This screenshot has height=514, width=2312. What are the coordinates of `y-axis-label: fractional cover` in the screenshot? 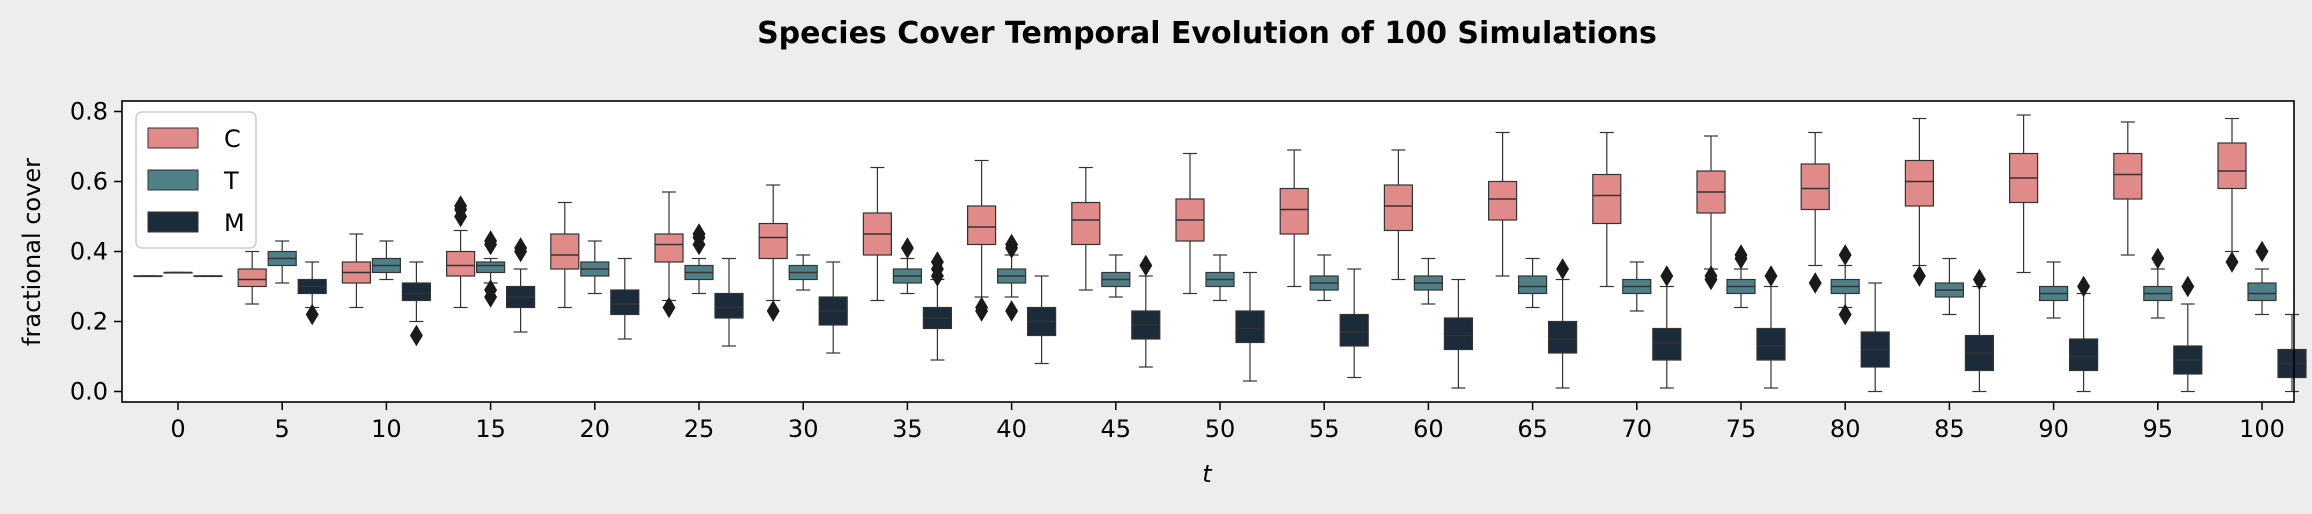 It's located at (32, 252).